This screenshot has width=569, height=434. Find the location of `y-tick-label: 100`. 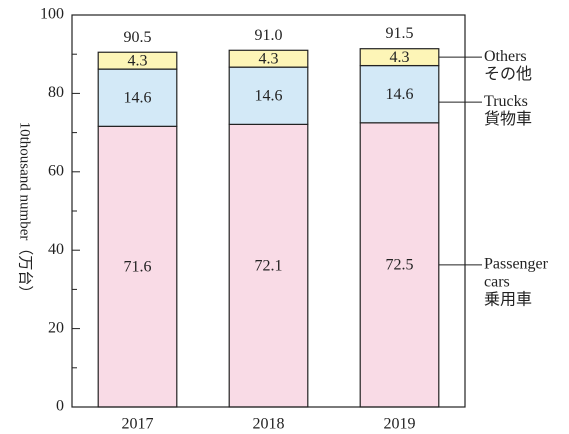

y-tick-label: 100 is located at coordinates (52, 14).